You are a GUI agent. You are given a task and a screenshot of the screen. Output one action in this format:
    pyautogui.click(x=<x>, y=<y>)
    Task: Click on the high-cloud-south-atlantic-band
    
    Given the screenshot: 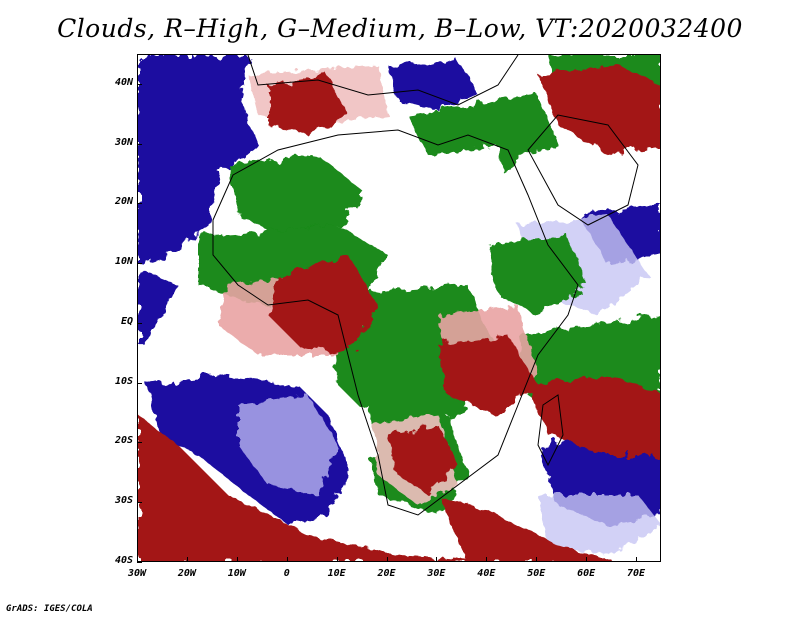 What is the action you would take?
    pyautogui.click(x=305, y=488)
    